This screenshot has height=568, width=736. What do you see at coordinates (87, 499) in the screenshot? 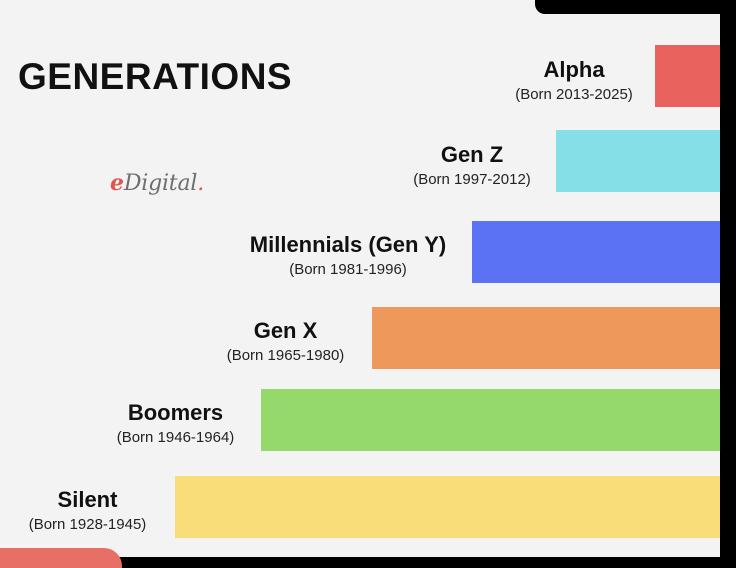
I see `generation-name: Silent` at bounding box center [87, 499].